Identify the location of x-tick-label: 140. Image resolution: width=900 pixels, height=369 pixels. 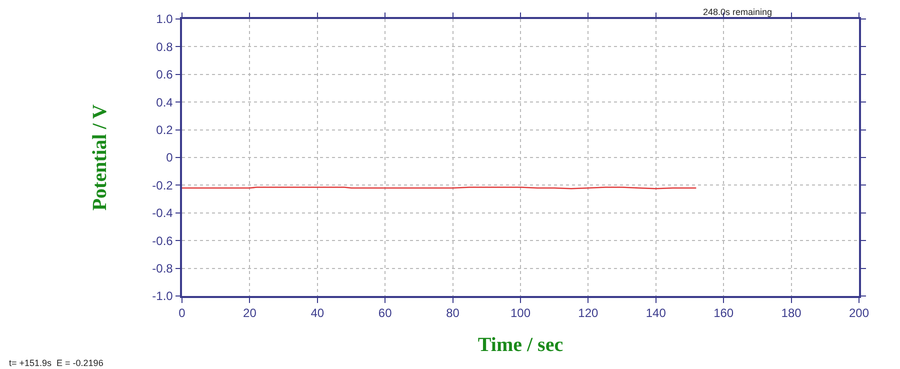
(656, 313).